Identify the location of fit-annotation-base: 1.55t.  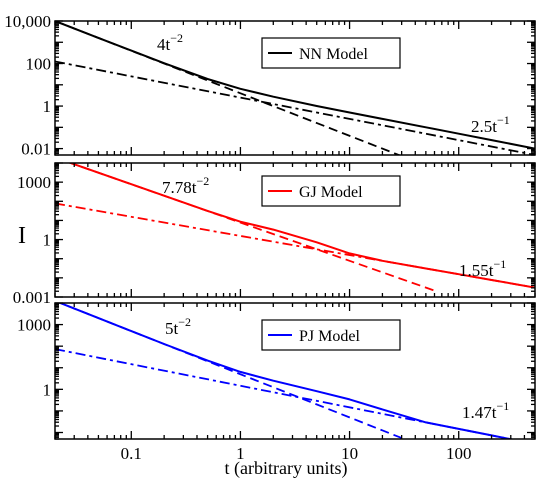
(476, 270).